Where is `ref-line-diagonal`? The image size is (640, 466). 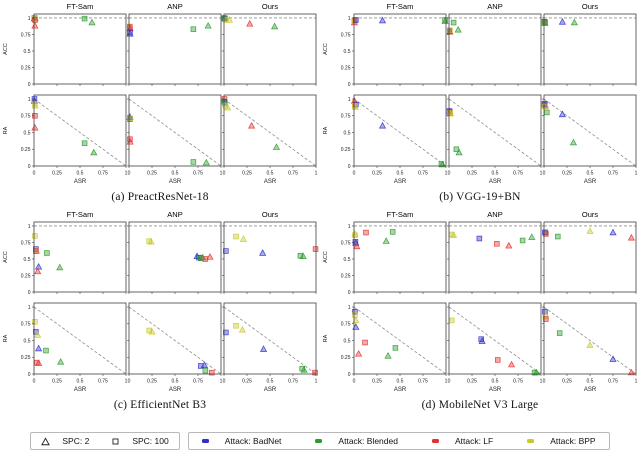 ref-line-diagonal is located at coordinates (175, 132).